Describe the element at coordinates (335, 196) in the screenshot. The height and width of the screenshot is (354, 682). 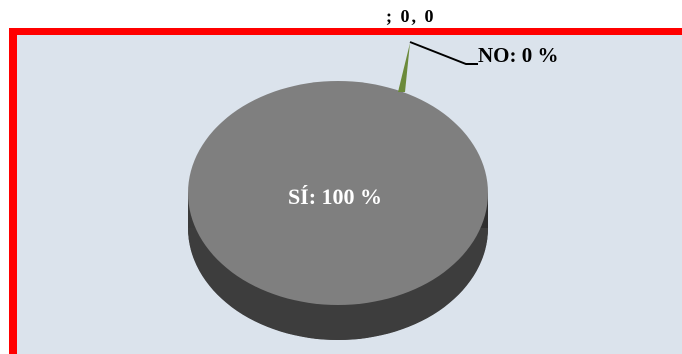
I see `label-si: SÍ: 100 %` at that location.